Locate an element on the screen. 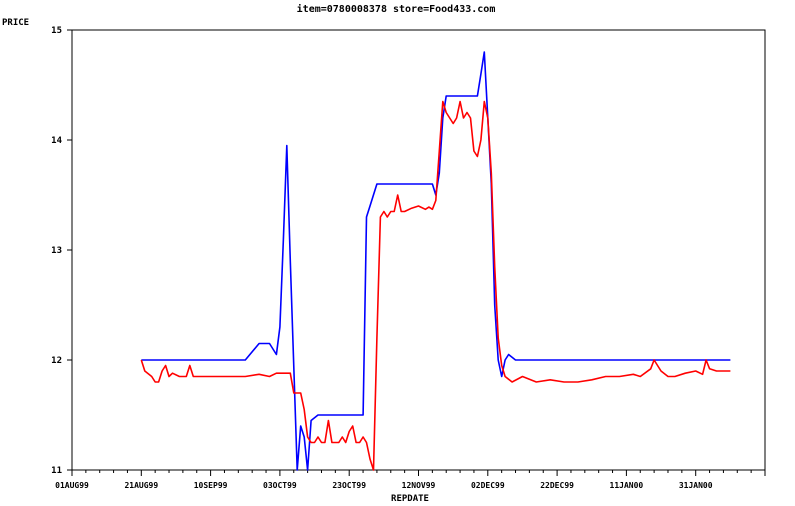 The height and width of the screenshot is (506, 795). x-tick-label: 23OCT99 is located at coordinates (349, 485).